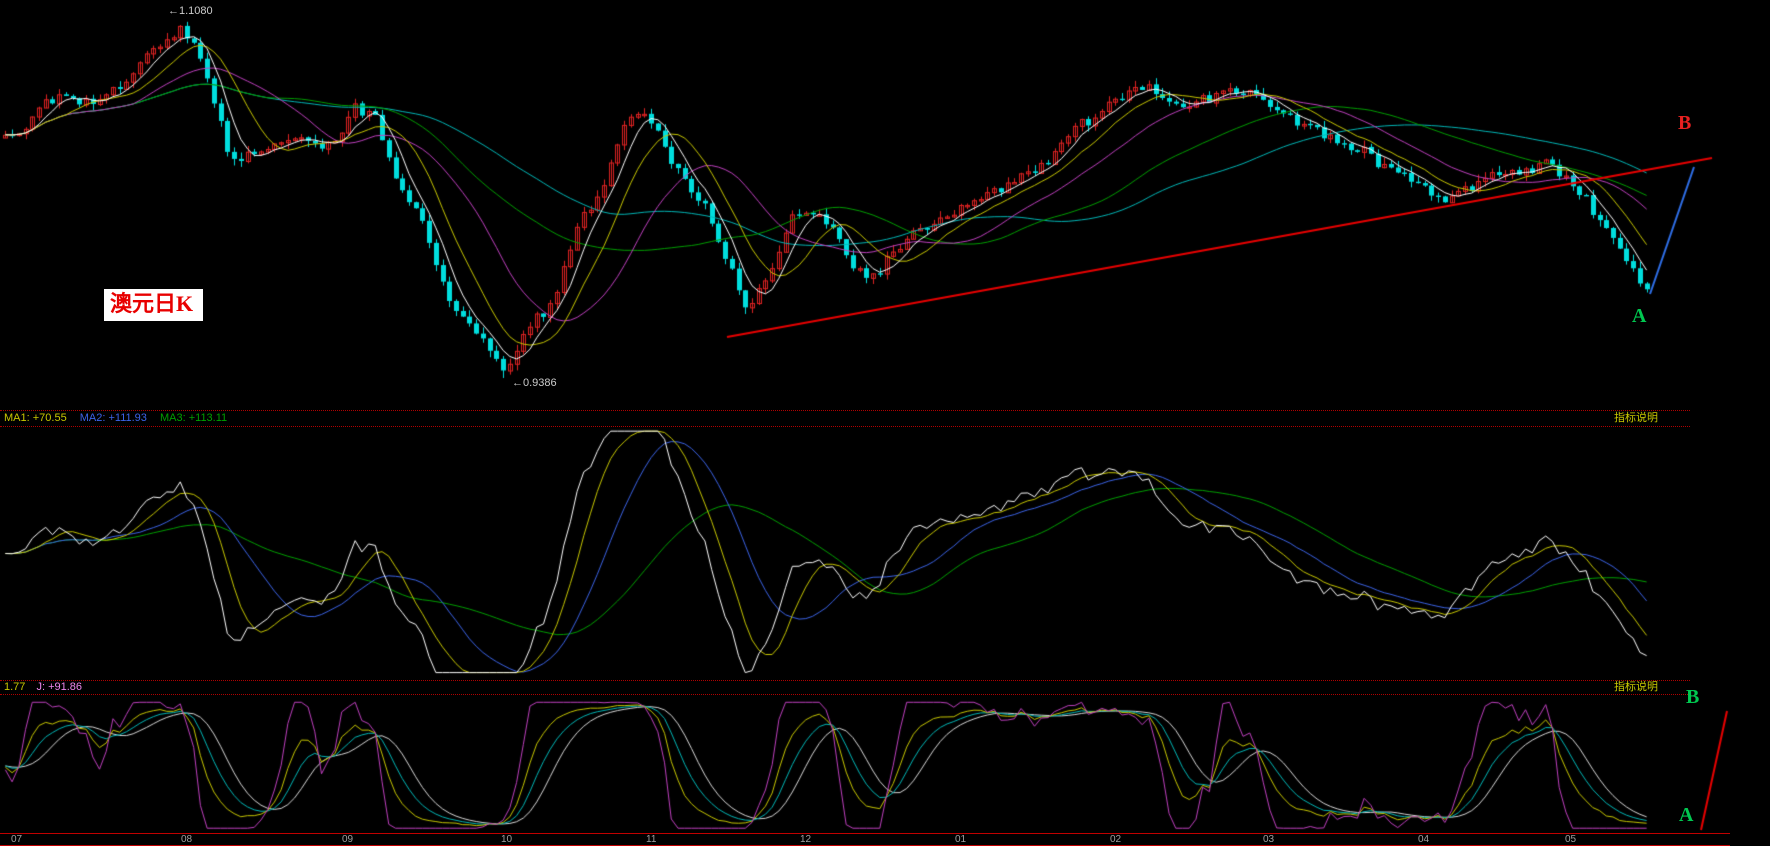  Describe the element at coordinates (17, 839) in the screenshot. I see `time-axis-label: 07` at that location.